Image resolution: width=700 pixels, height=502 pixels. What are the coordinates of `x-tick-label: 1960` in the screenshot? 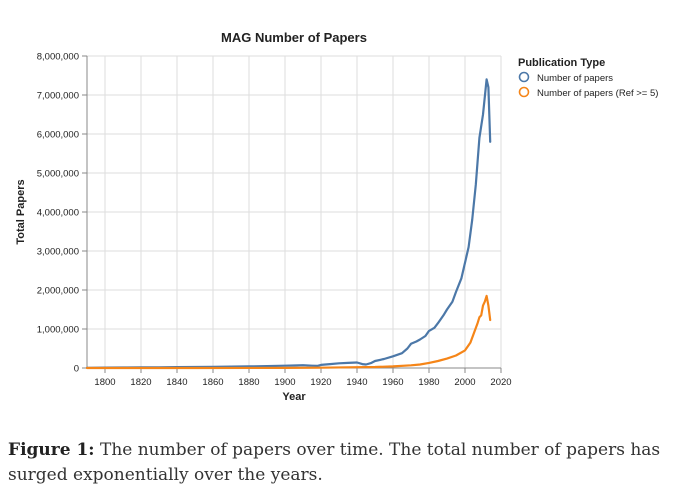 It's located at (392, 382).